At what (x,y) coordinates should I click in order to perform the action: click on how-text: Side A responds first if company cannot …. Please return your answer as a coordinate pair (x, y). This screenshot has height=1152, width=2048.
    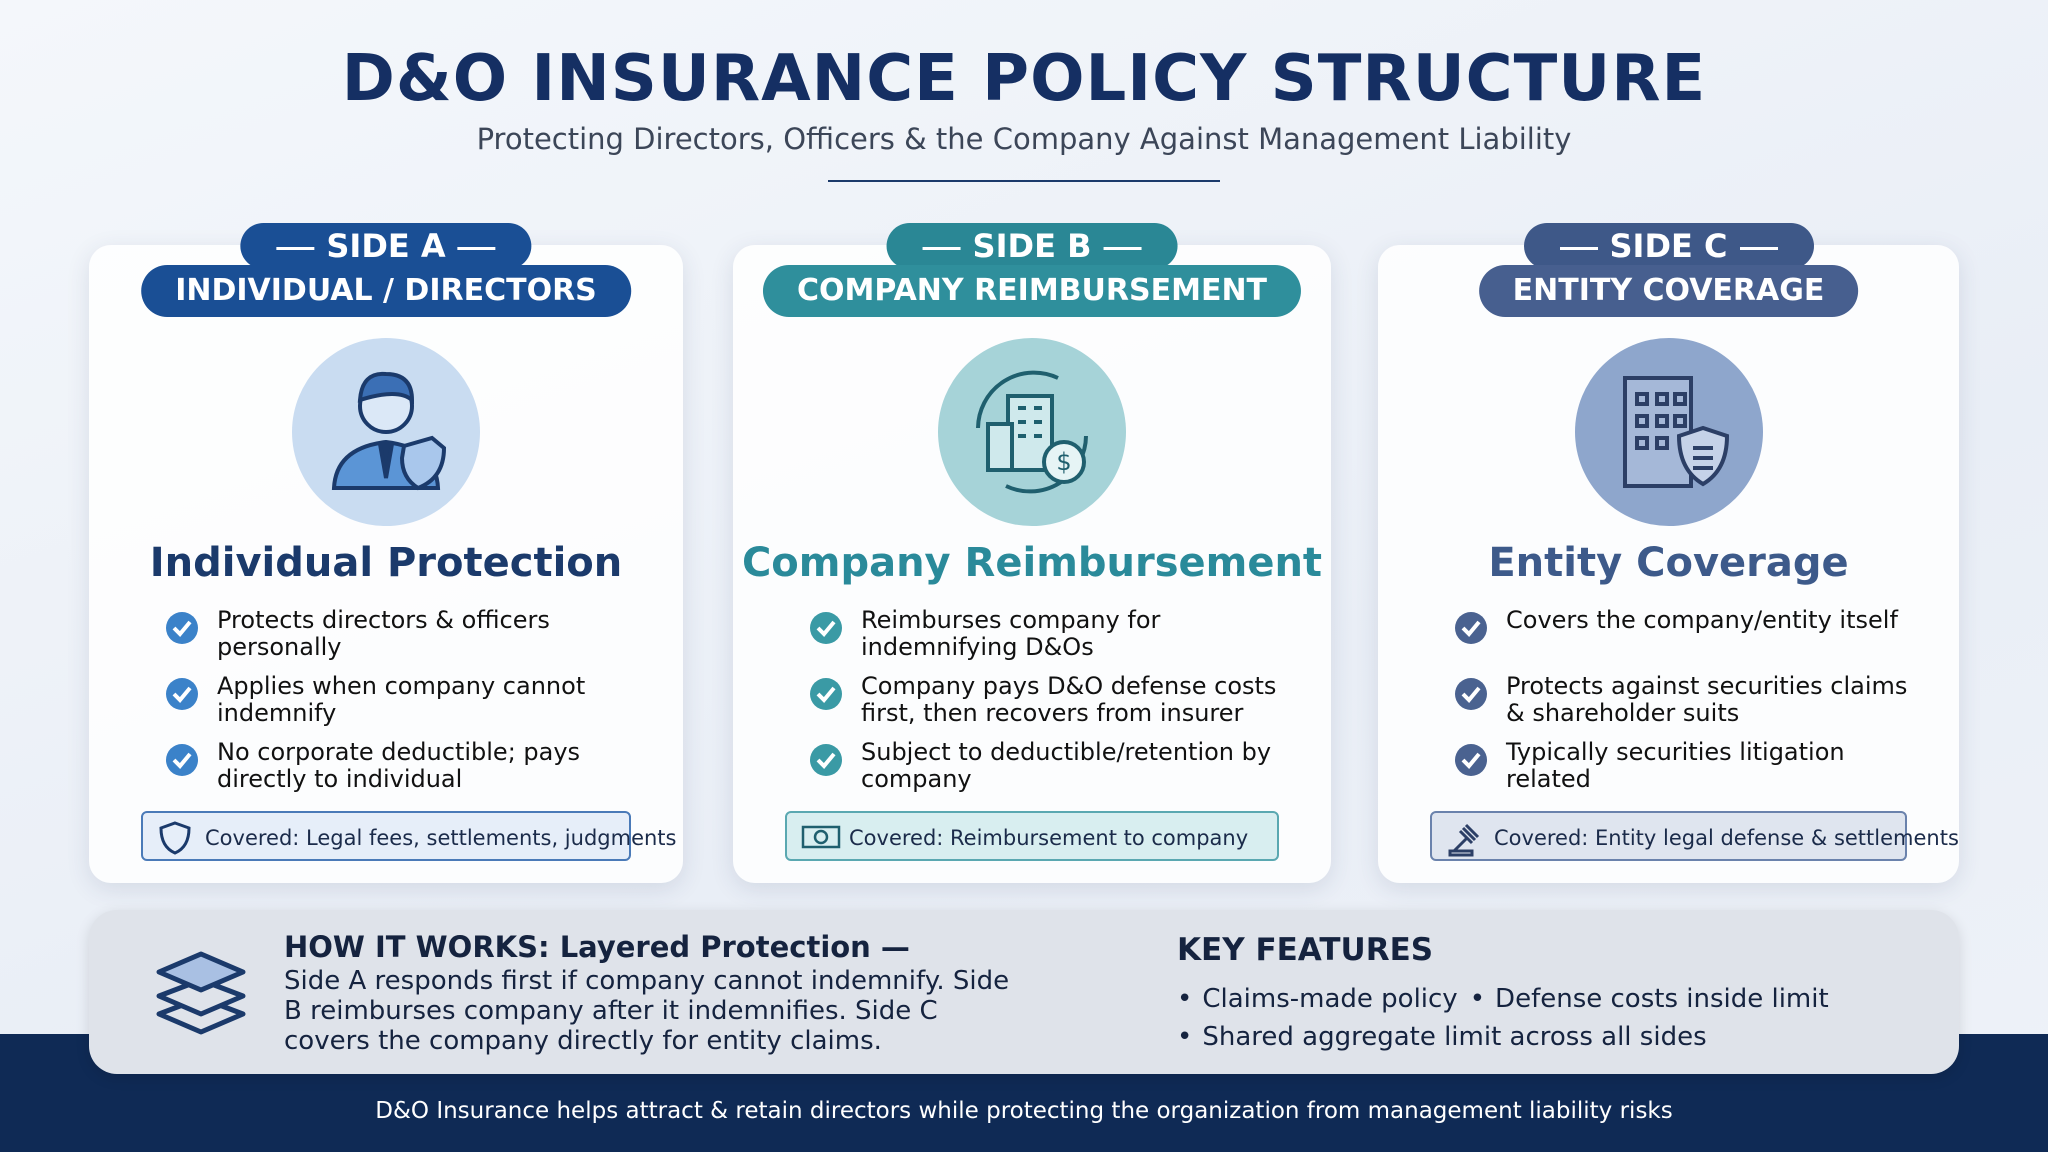
    Looking at the image, I should click on (647, 1011).